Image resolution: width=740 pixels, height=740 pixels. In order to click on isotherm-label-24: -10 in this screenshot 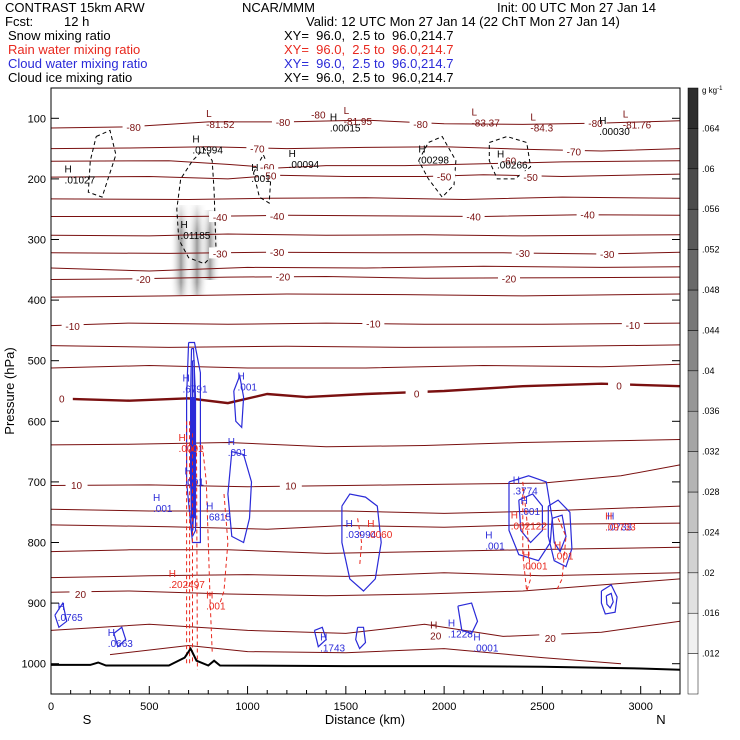, I will do `click(373, 325)`.